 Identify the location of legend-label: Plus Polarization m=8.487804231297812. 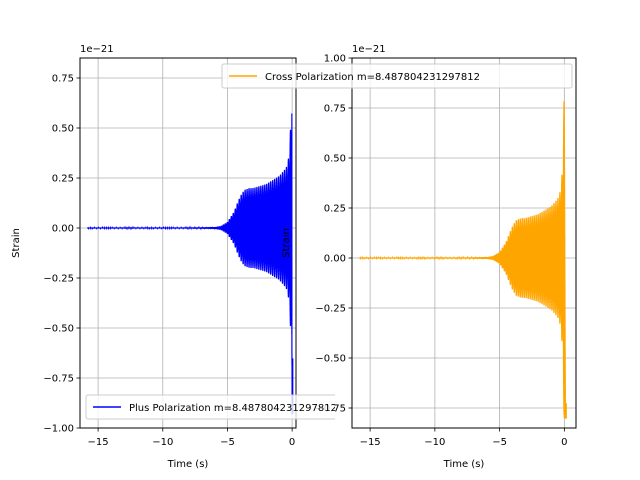
(233, 408).